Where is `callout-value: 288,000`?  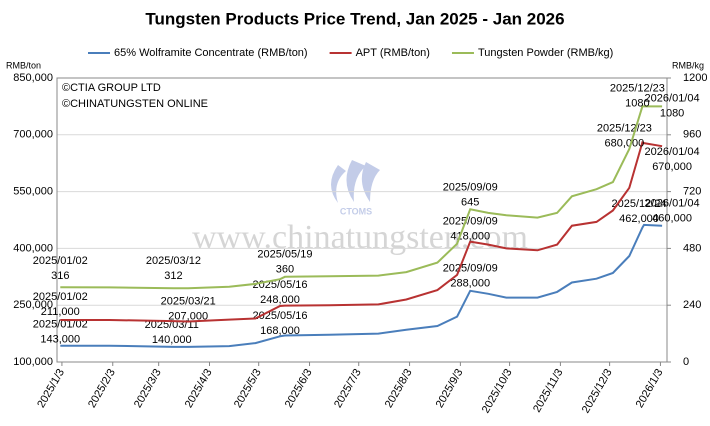
callout-value: 288,000 is located at coordinates (470, 284).